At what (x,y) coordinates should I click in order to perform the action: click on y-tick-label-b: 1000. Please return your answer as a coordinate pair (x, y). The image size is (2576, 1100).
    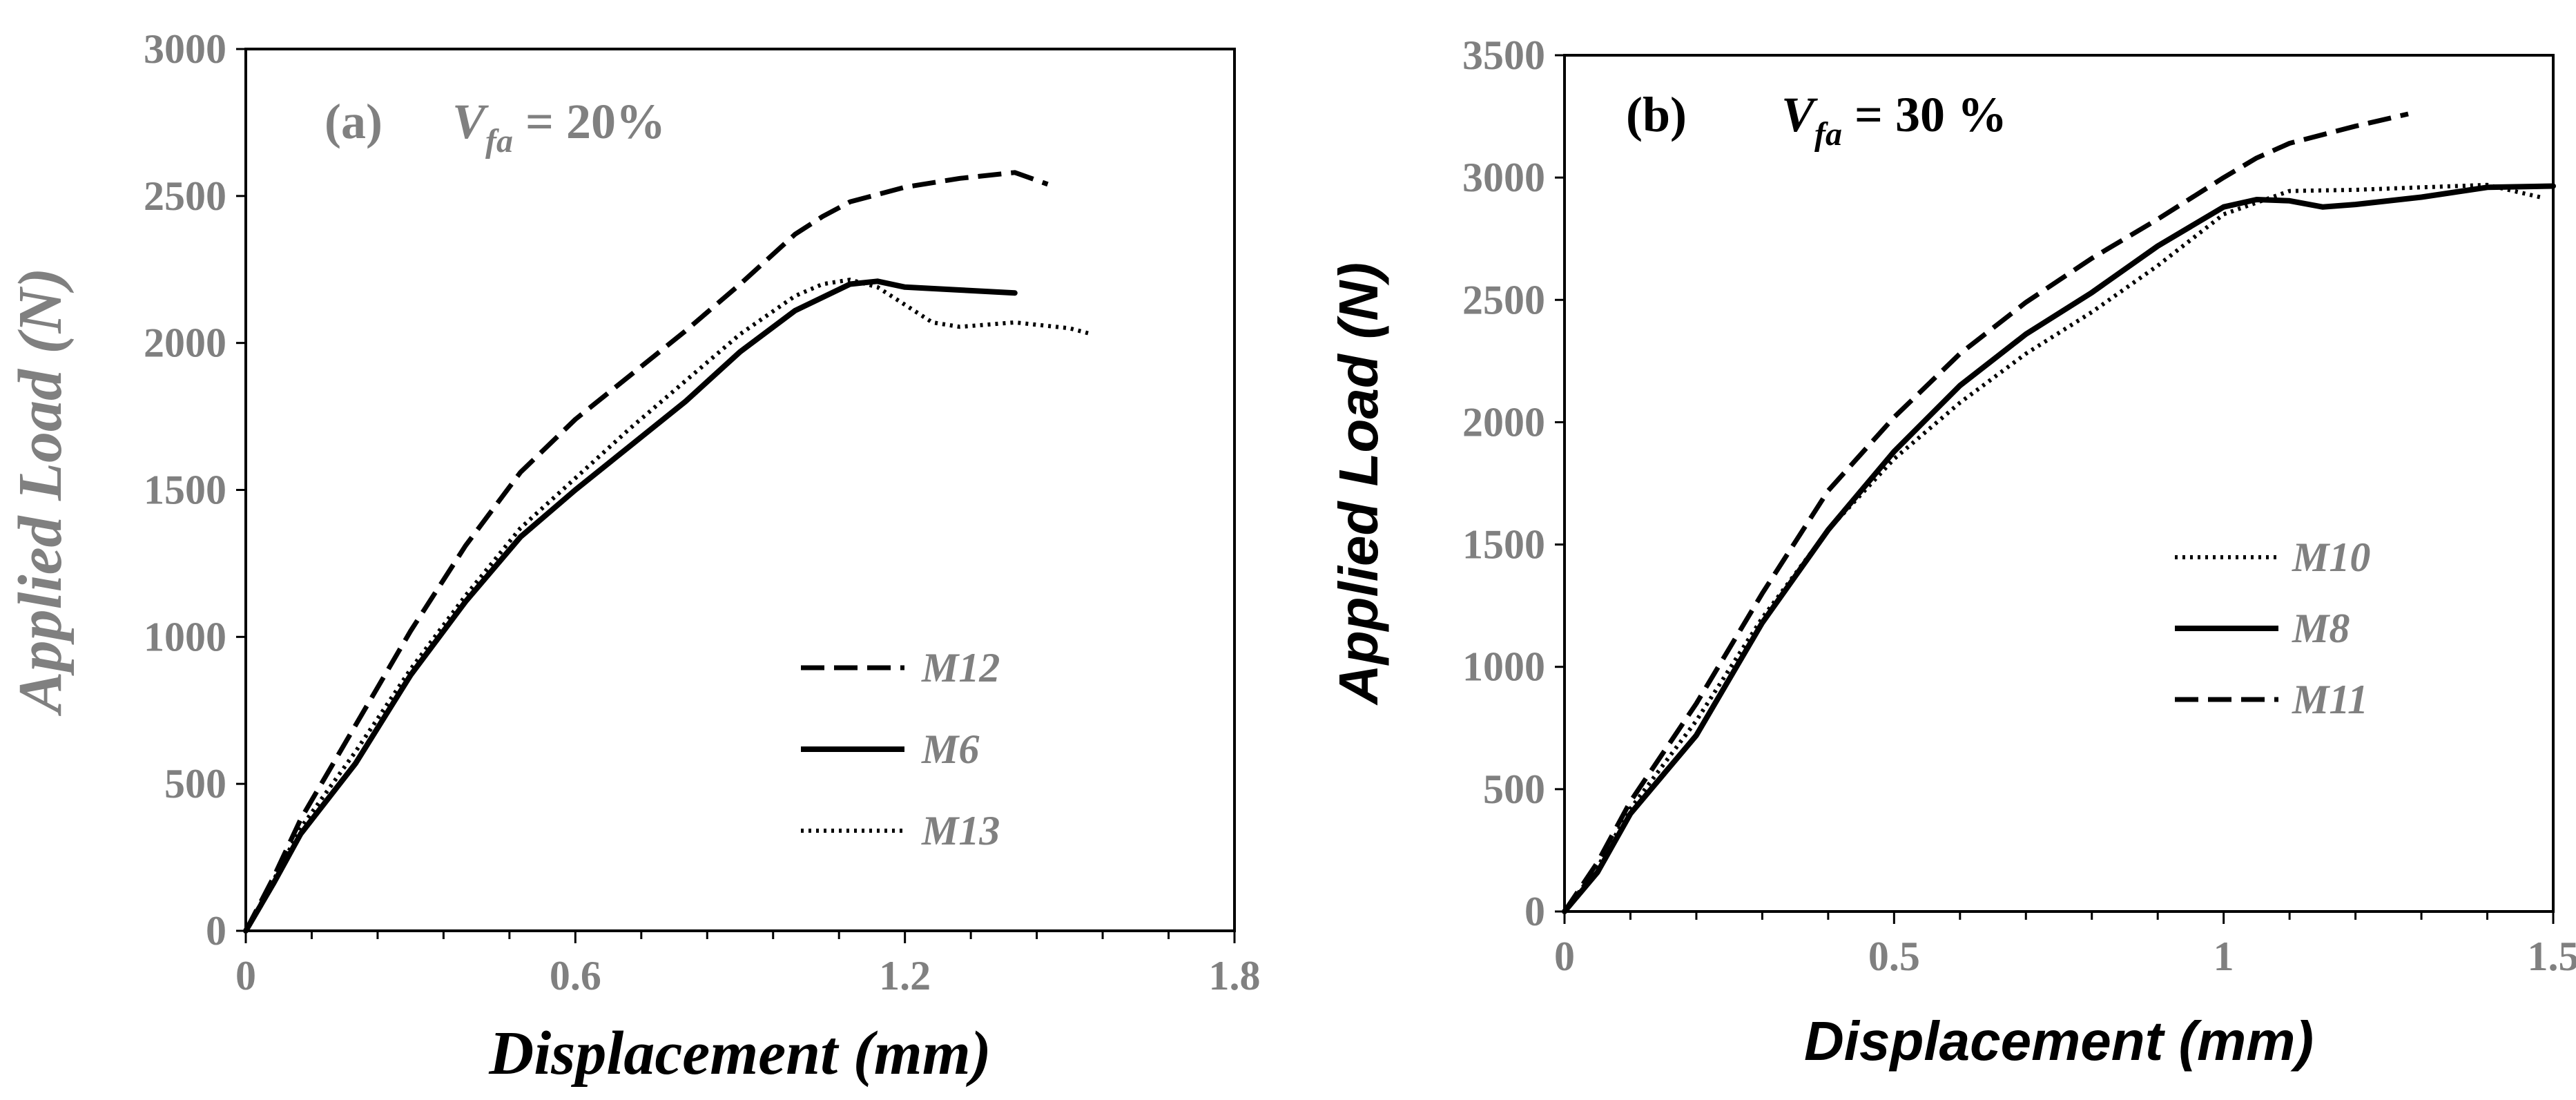
    Looking at the image, I should click on (1504, 667).